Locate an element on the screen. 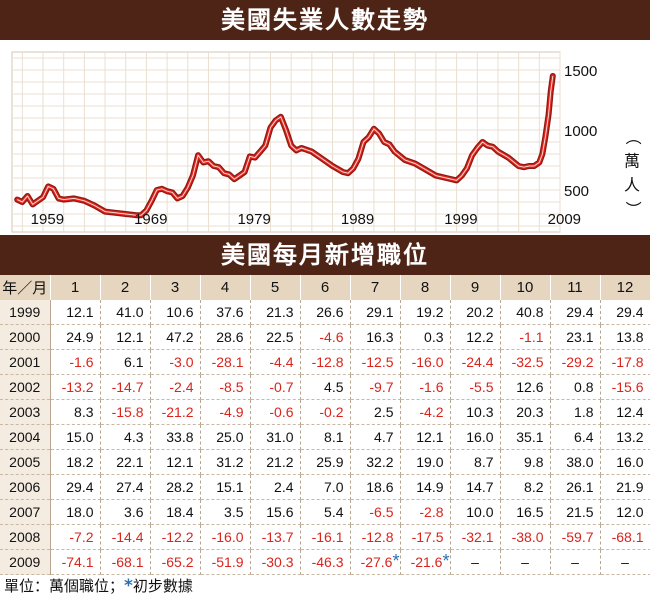  value-cell: 14.7 is located at coordinates (475, 487).